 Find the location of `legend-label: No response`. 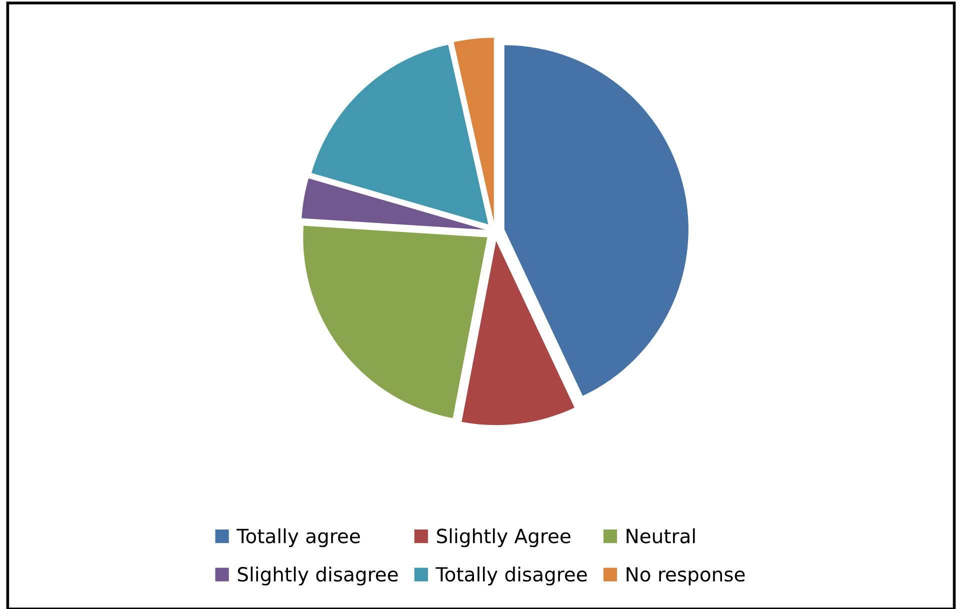

legend-label: No response is located at coordinates (685, 576).